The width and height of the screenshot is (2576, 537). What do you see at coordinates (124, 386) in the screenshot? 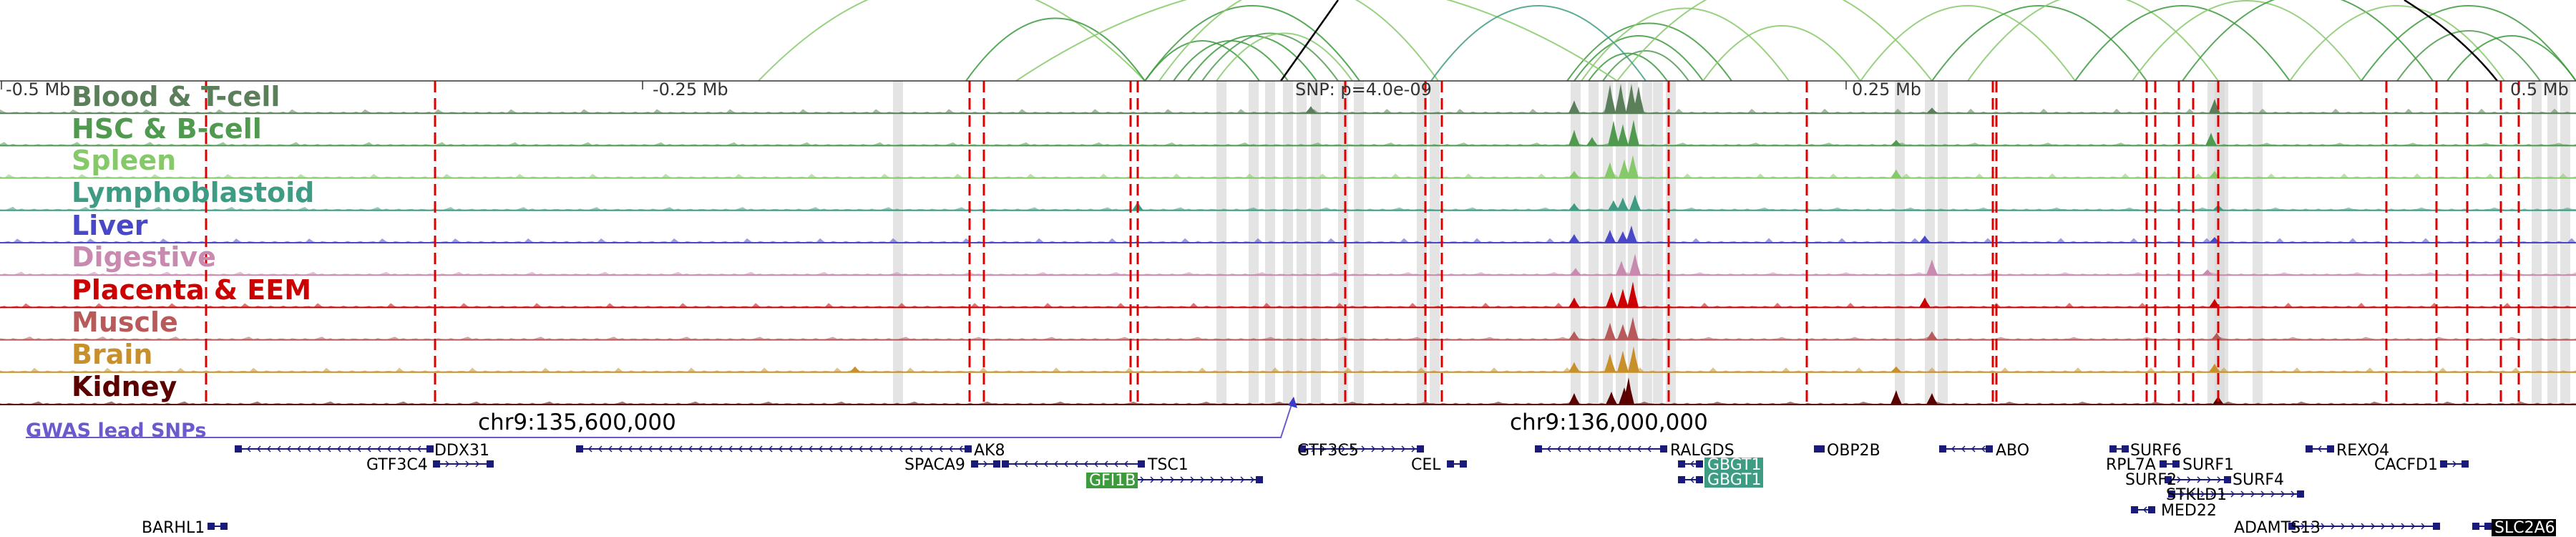
I see `track-label-kidney: Kidney` at bounding box center [124, 386].